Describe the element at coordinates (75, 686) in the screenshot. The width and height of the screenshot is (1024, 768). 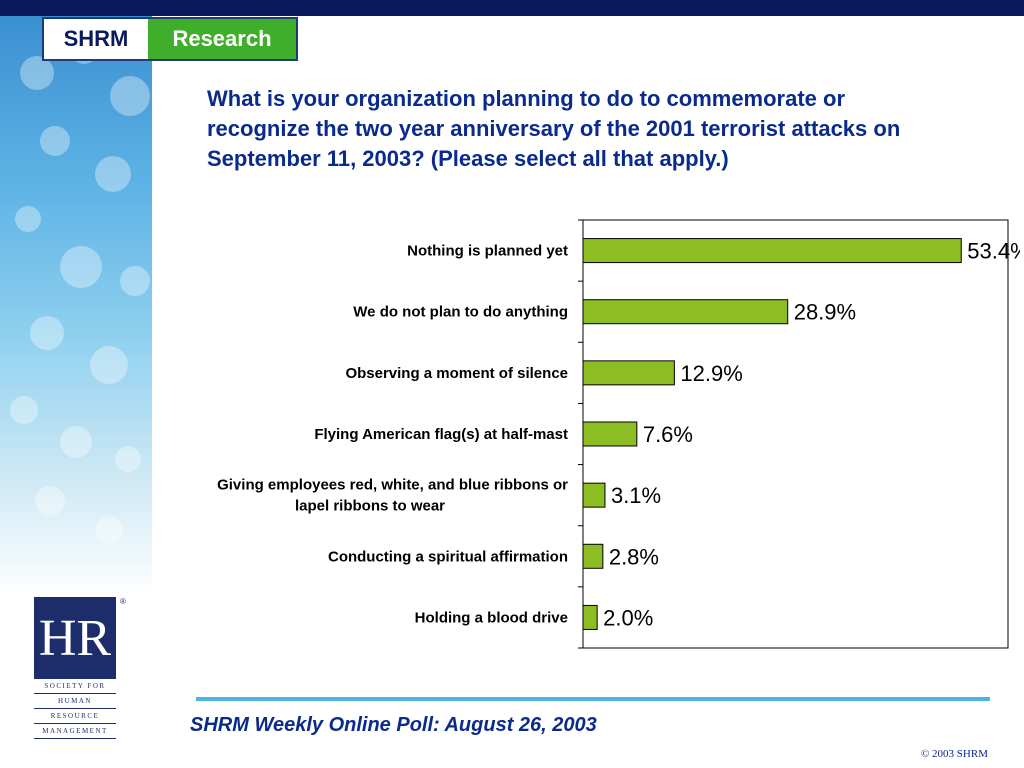
I see `hr-logo-word: SOCIETY FOR` at that location.